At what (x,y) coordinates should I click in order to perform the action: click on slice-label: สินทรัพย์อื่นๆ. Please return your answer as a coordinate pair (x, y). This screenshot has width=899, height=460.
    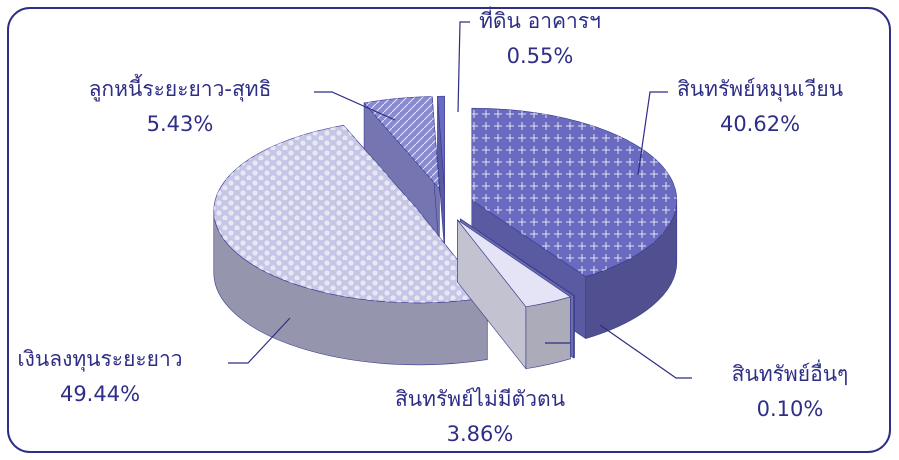
    Looking at the image, I should click on (790, 372).